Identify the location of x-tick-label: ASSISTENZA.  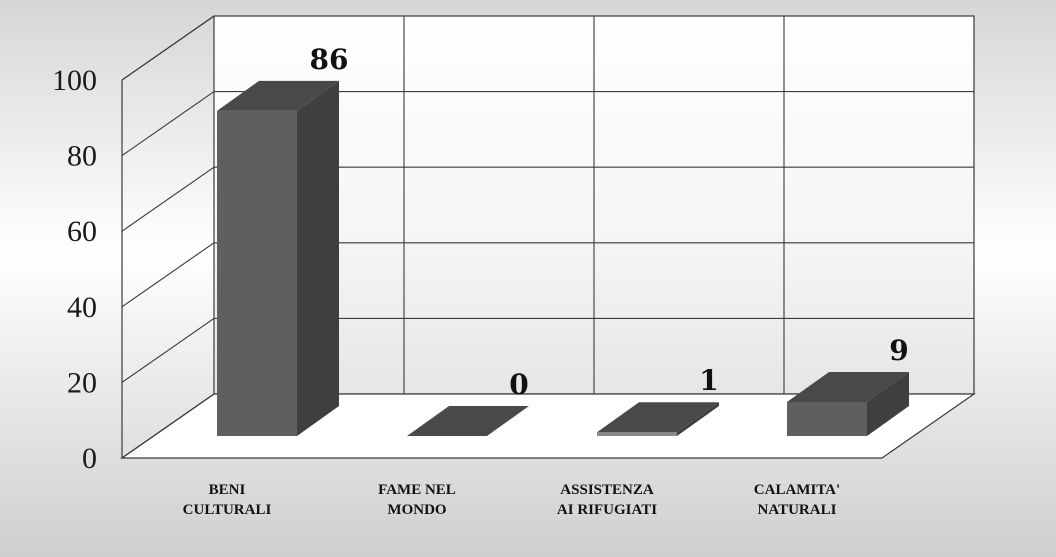
(607, 490).